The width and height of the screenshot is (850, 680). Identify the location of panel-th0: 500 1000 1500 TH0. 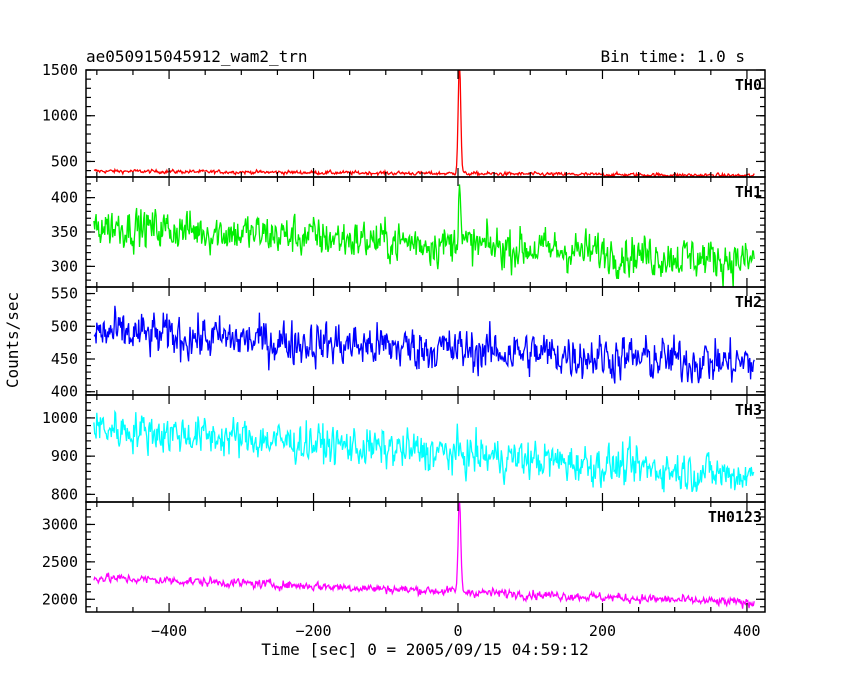
(404, 119).